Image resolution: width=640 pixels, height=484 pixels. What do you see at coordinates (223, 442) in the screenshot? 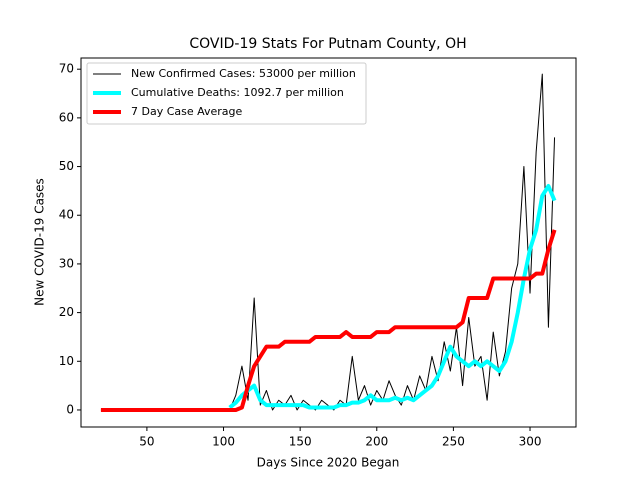
I see `x-tick-label: 100` at bounding box center [223, 442].